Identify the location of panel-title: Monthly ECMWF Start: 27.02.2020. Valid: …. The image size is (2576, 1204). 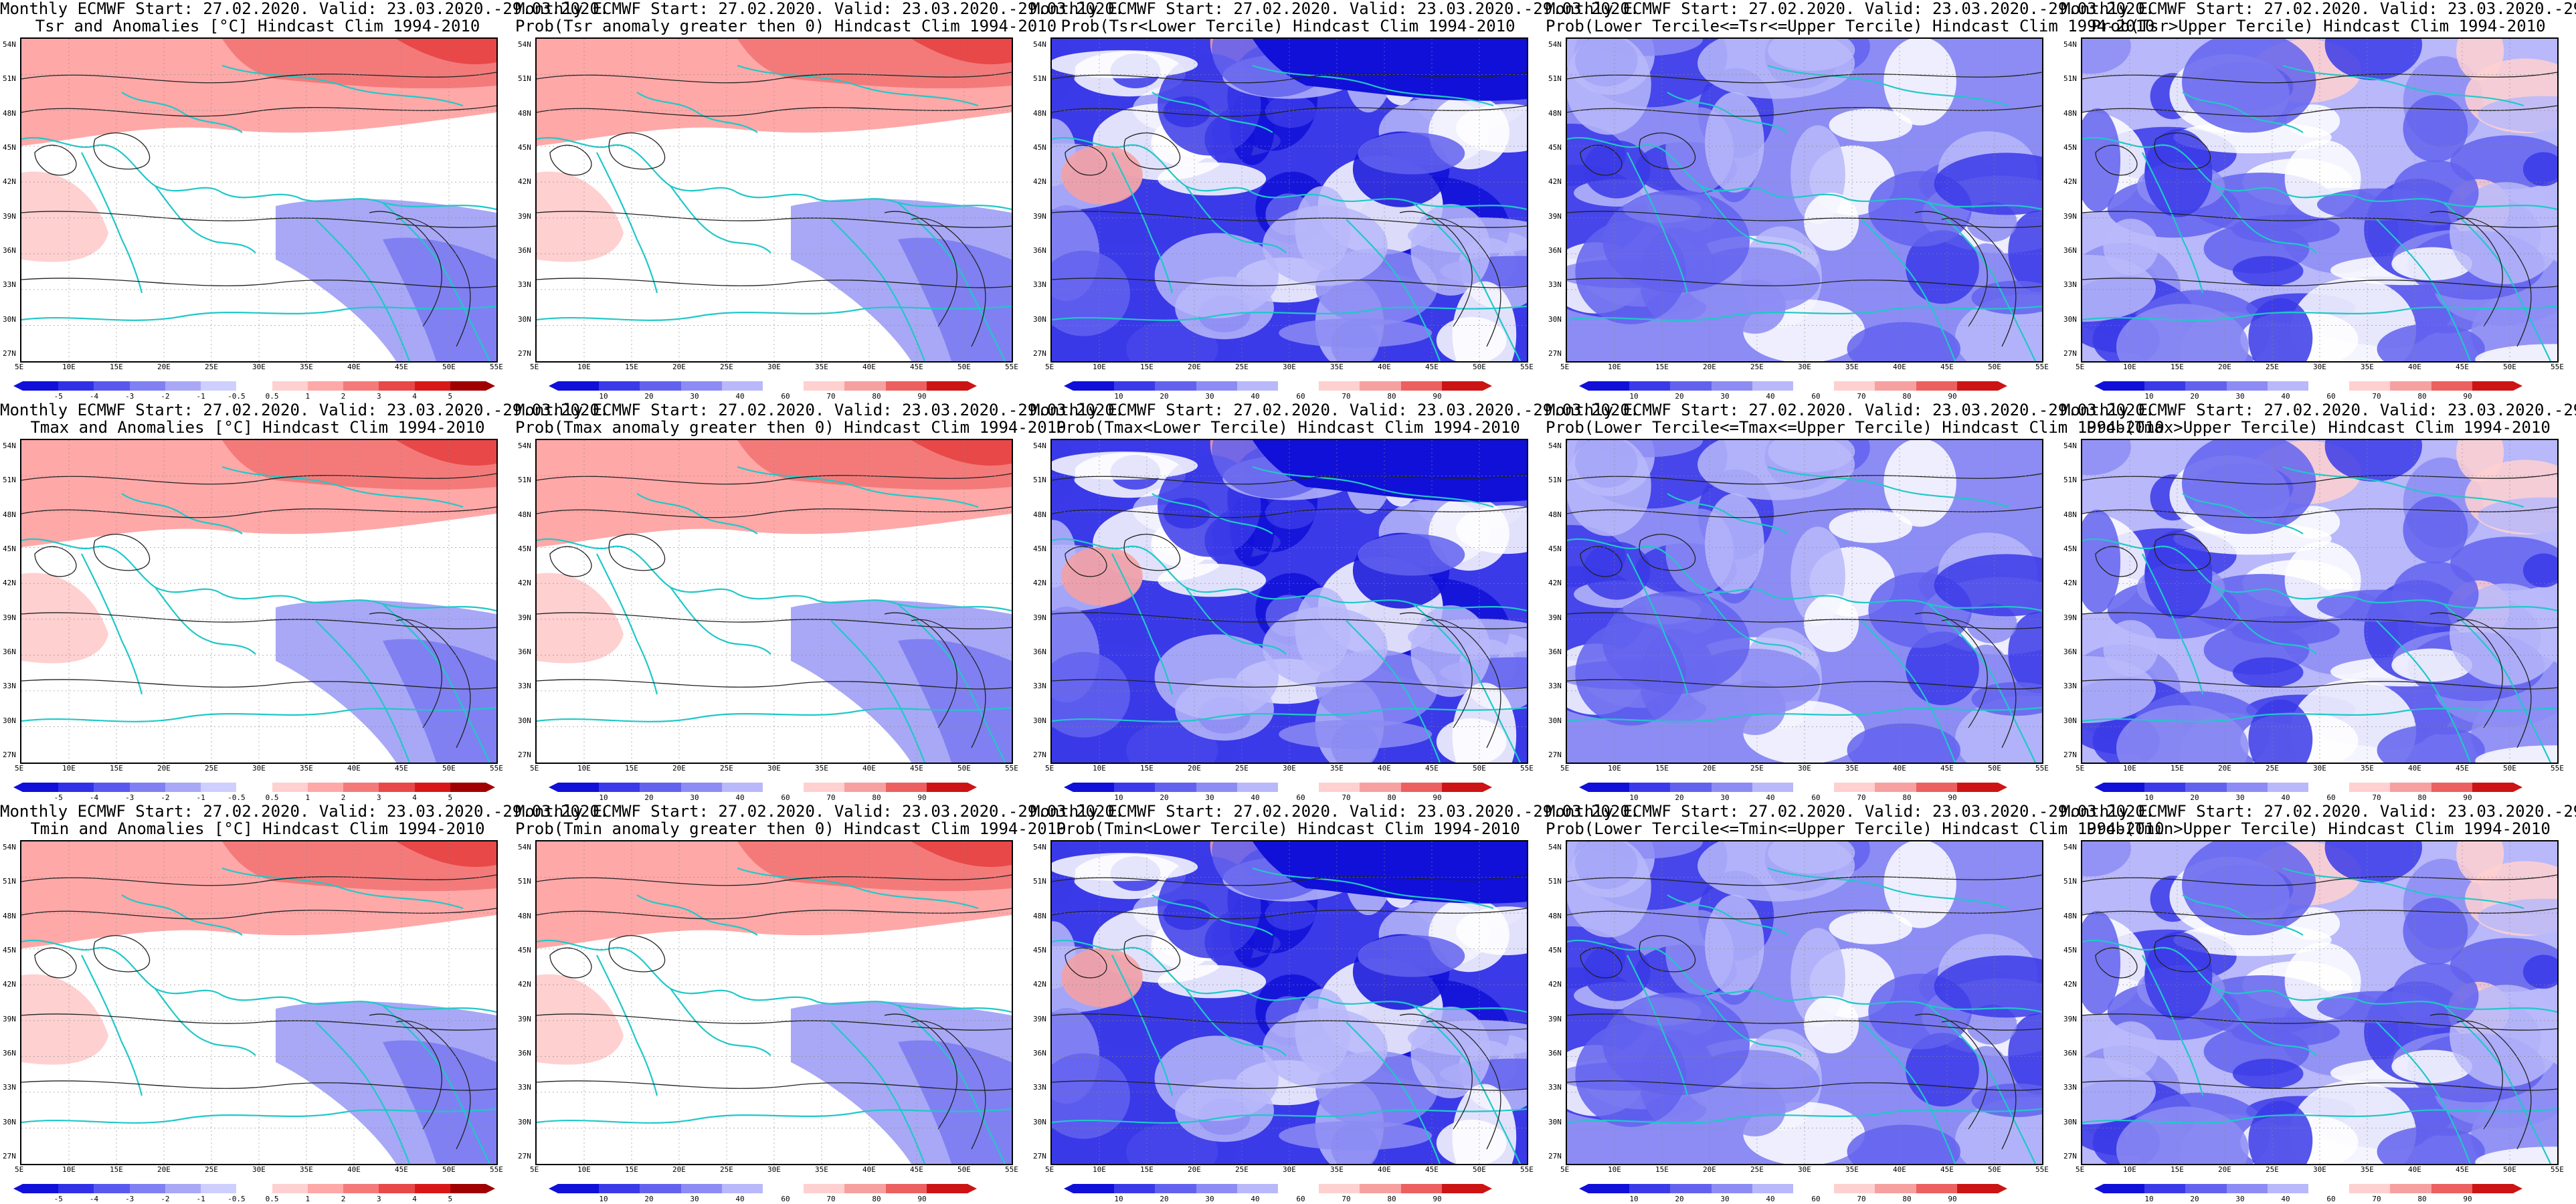
(820, 811).